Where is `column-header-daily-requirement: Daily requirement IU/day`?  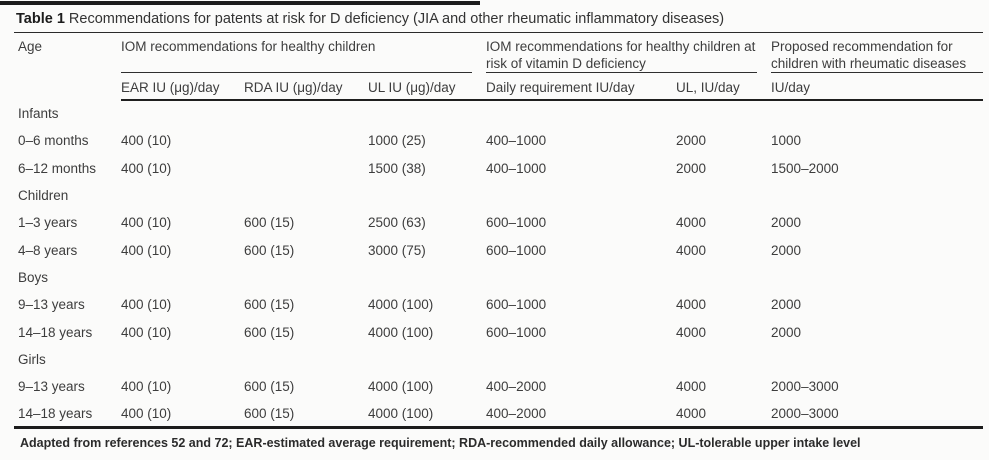
column-header-daily-requirement: Daily requirement IU/day is located at coordinates (581, 87).